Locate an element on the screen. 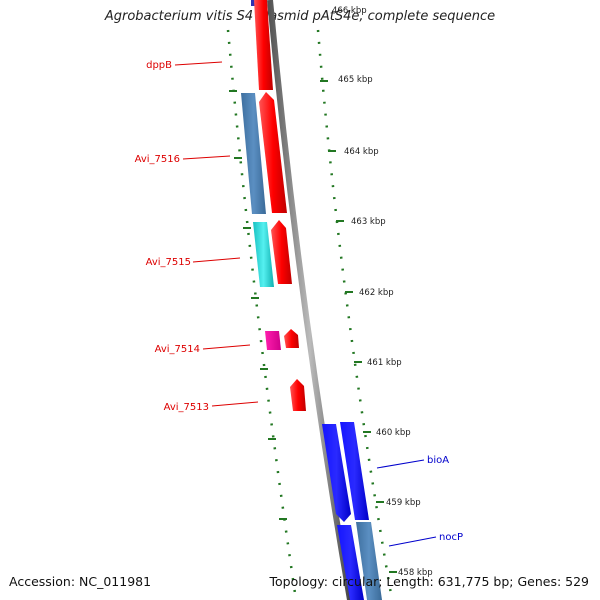  label-dppB: dppB is located at coordinates (159, 65).